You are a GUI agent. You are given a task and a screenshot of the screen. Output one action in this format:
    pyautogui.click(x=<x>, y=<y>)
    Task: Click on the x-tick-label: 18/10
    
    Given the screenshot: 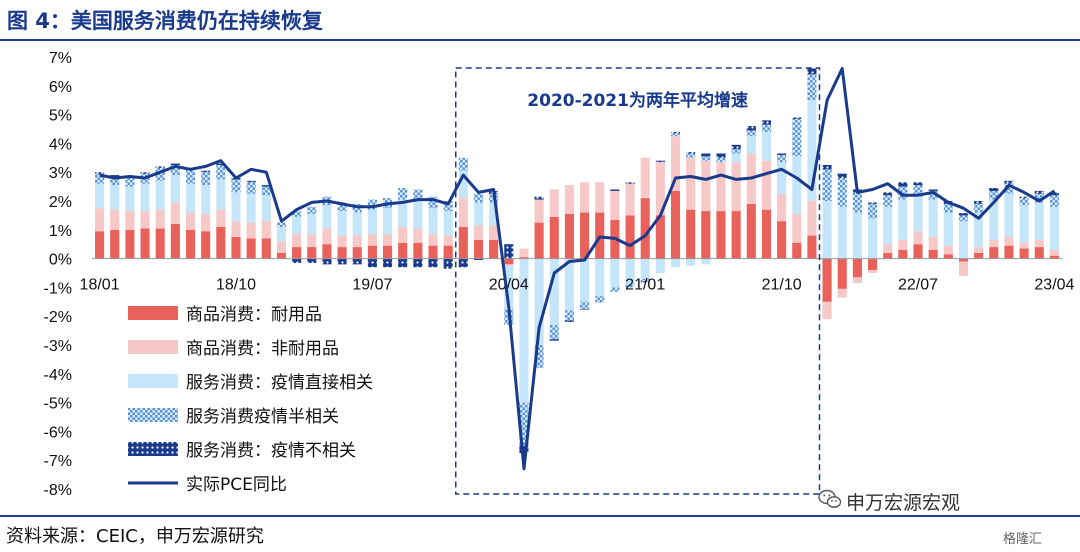 What is the action you would take?
    pyautogui.click(x=236, y=285)
    